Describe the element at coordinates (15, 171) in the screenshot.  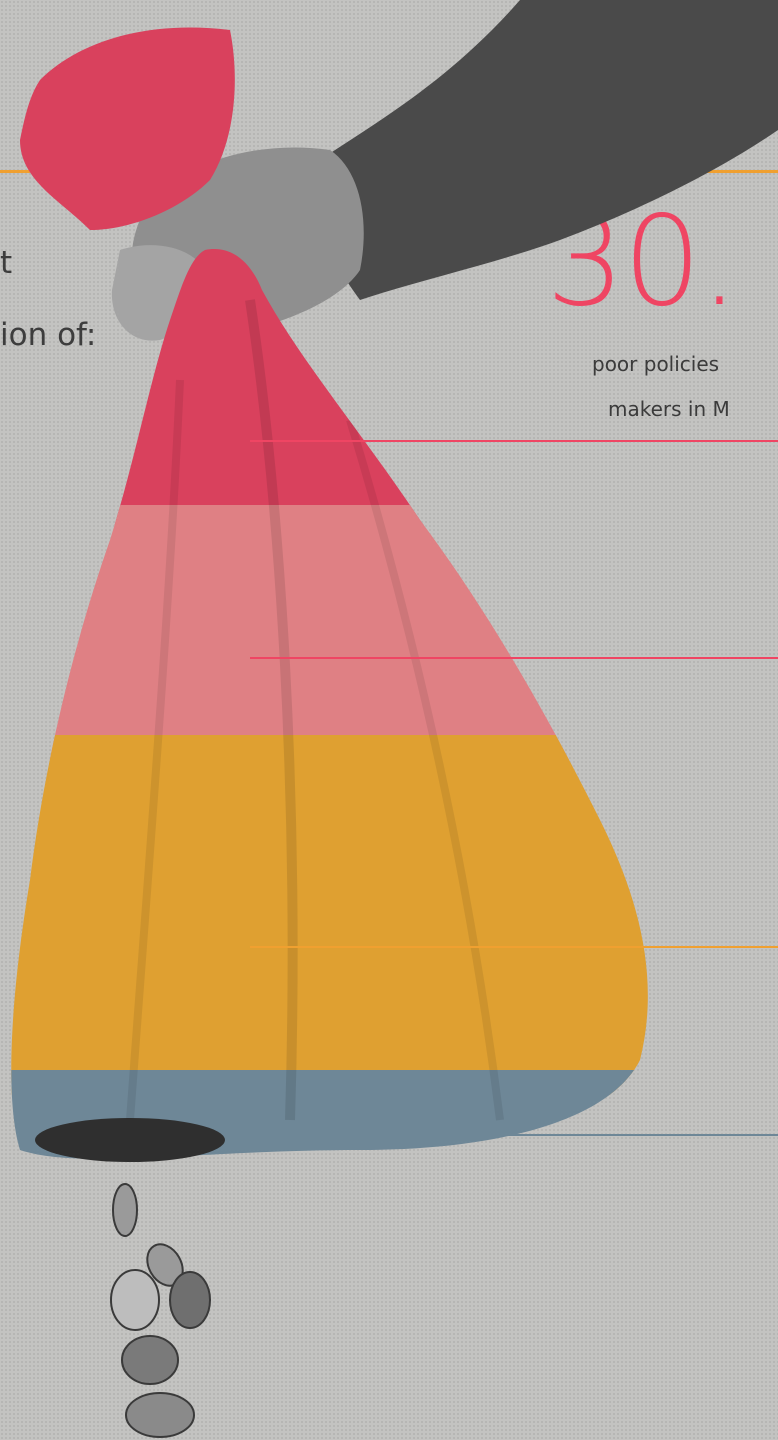
I see `left-header-rule` at that location.